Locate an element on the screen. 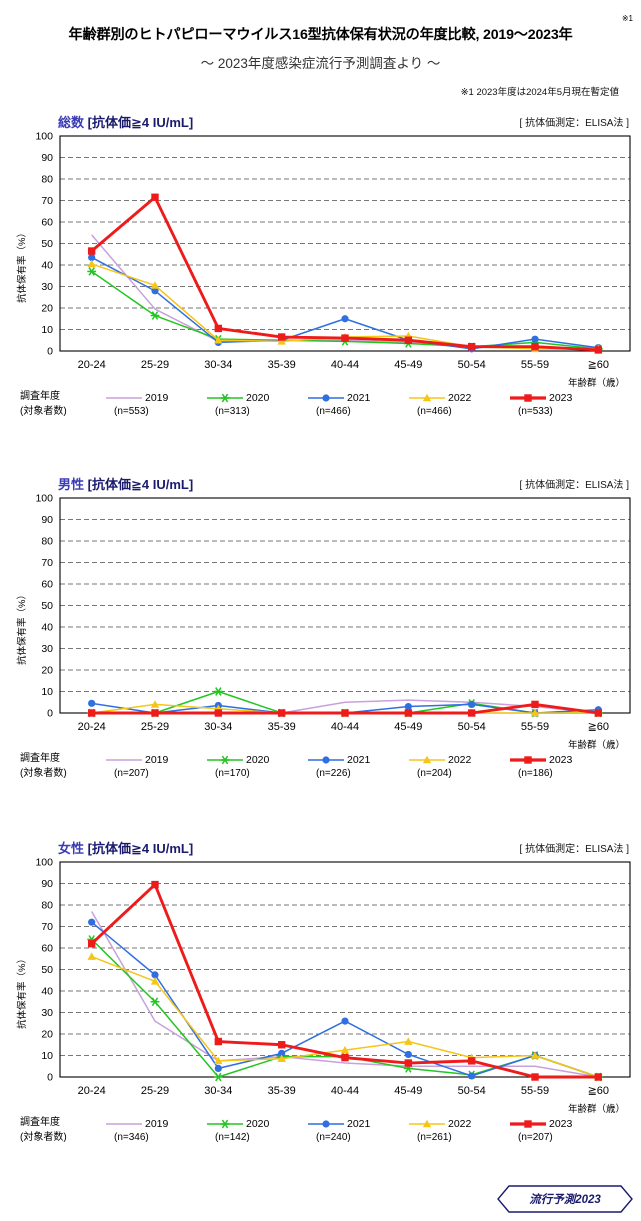  series-line-2021 is located at coordinates (345, 999).